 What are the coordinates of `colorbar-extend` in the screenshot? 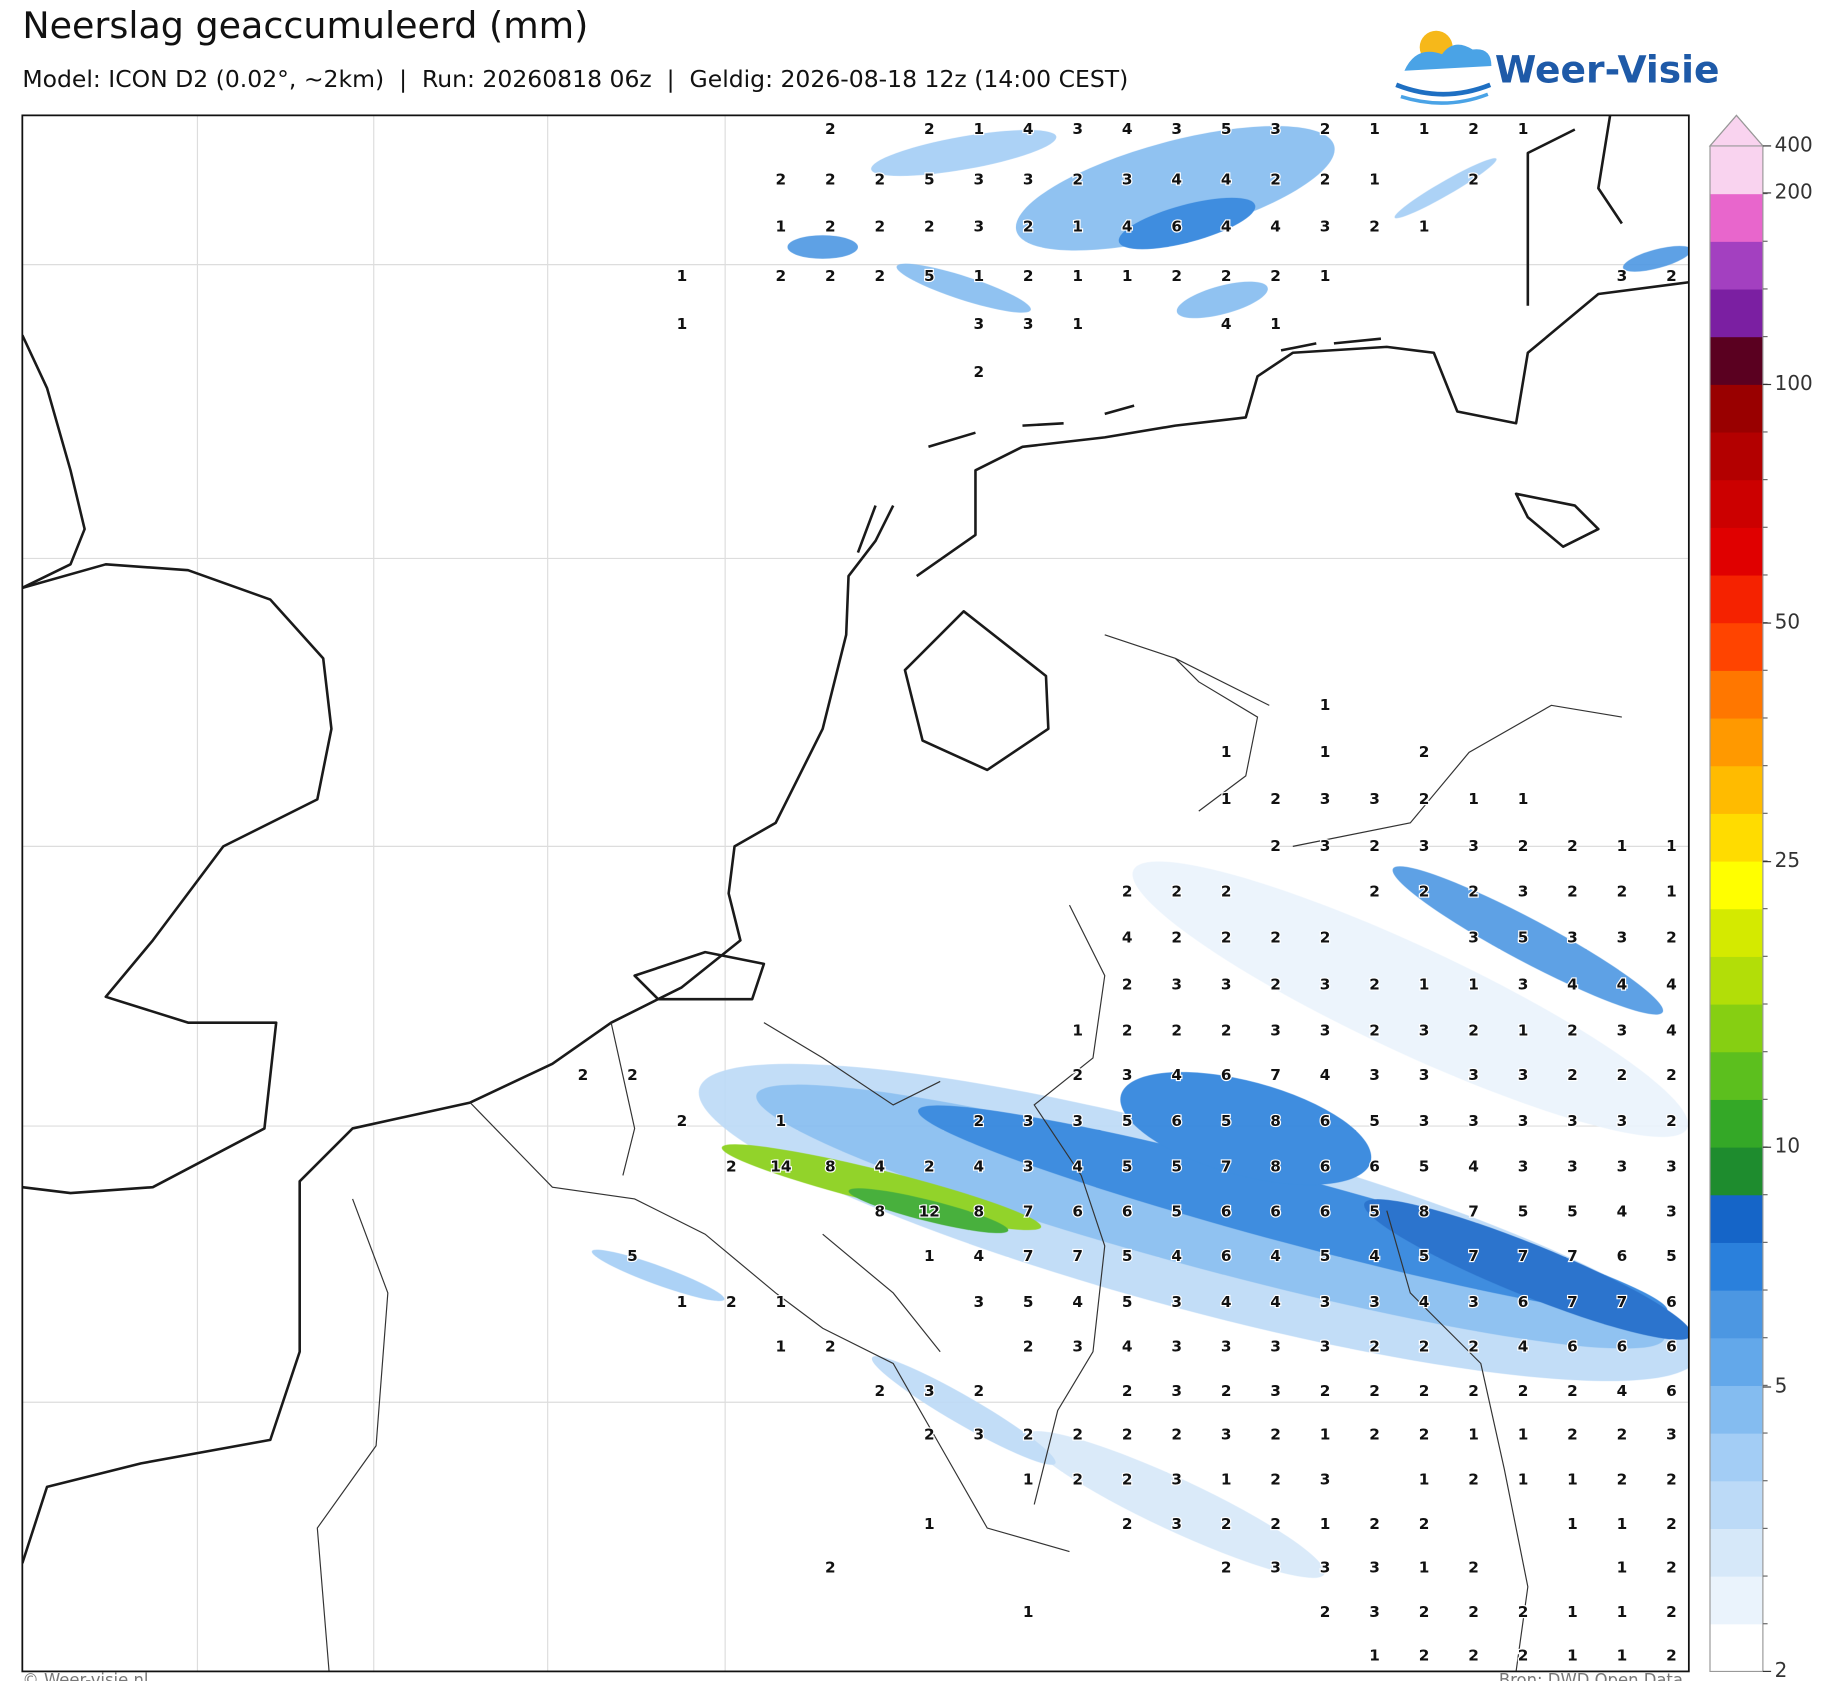 It's located at (1736, 130).